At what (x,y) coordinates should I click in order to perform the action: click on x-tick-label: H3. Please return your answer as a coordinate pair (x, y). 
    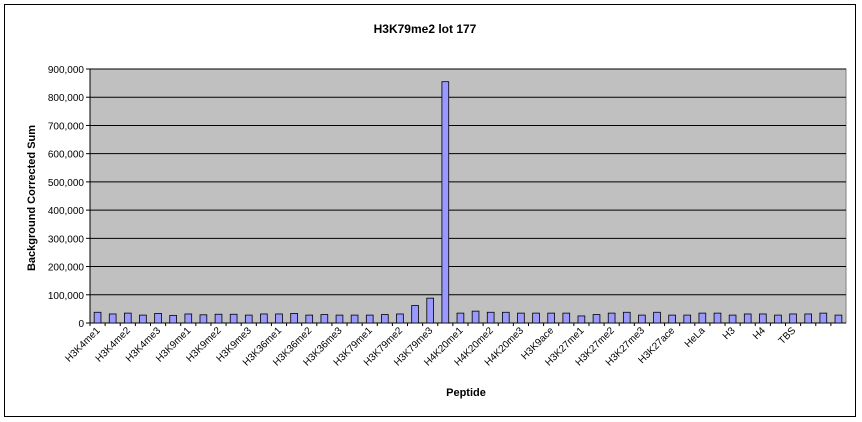
    Looking at the image, I should click on (729, 333).